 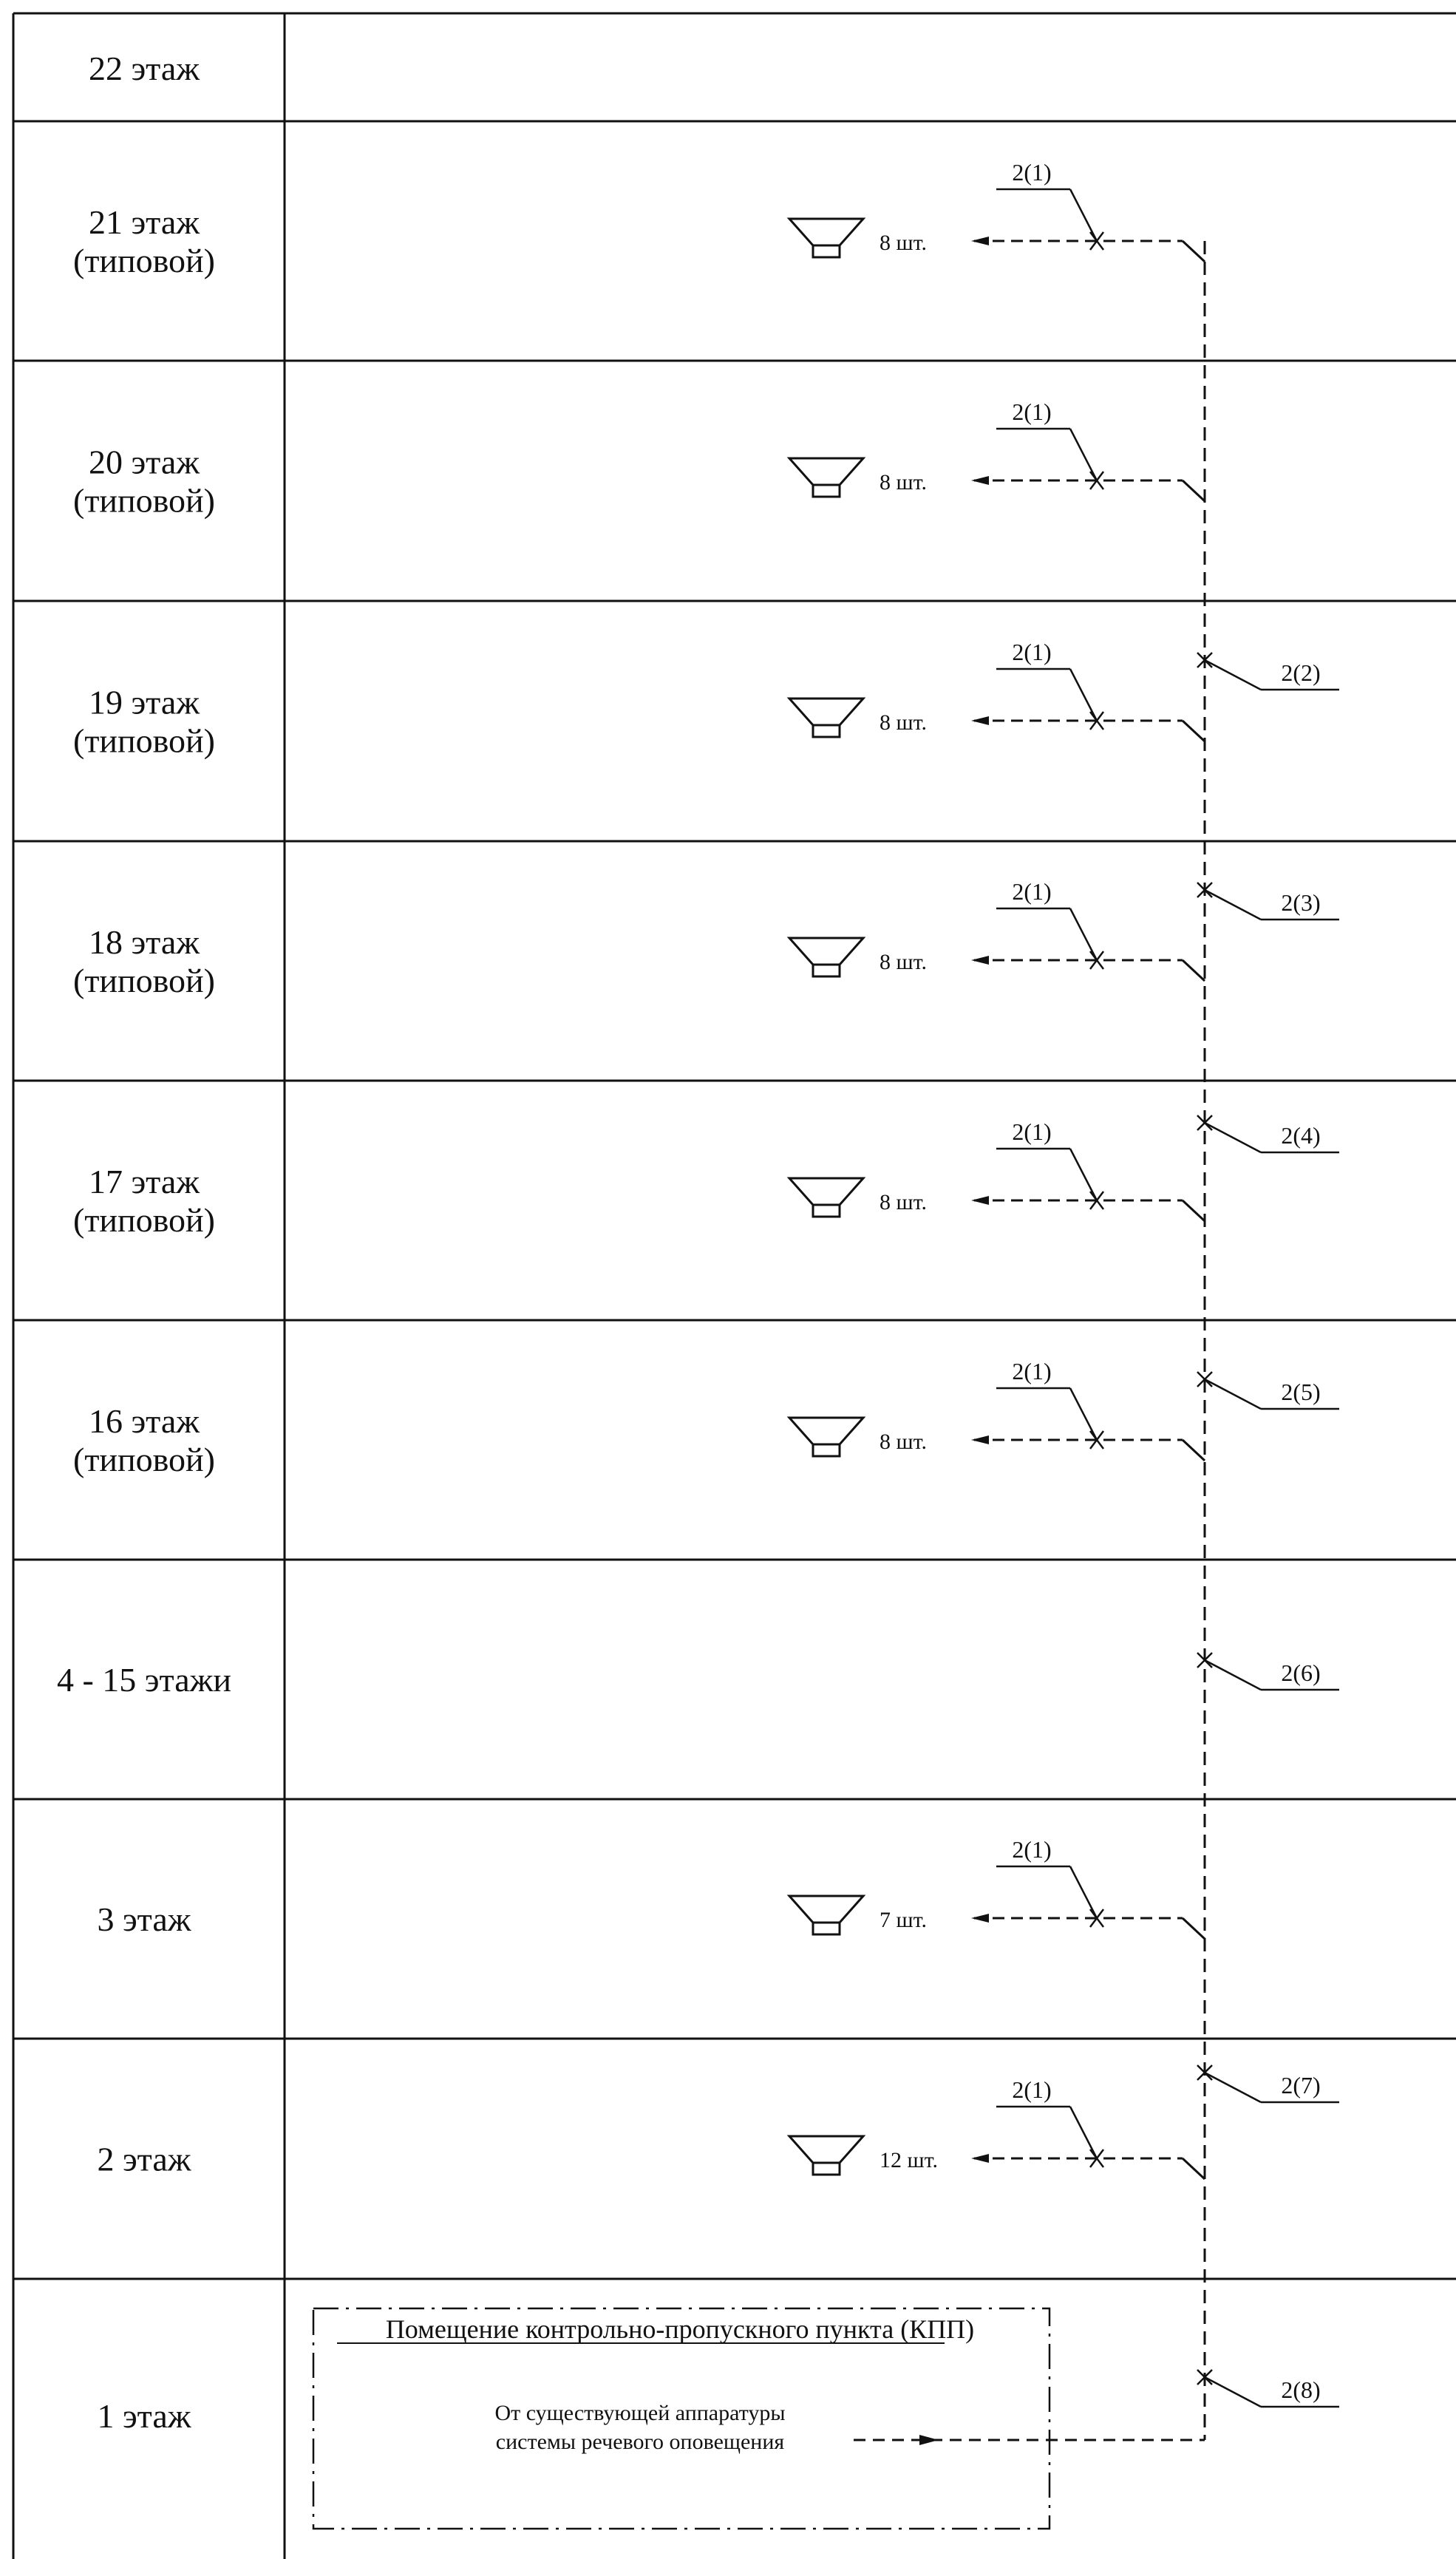 What do you see at coordinates (929, 2440) in the screenshot?
I see `source-feed-arrow` at bounding box center [929, 2440].